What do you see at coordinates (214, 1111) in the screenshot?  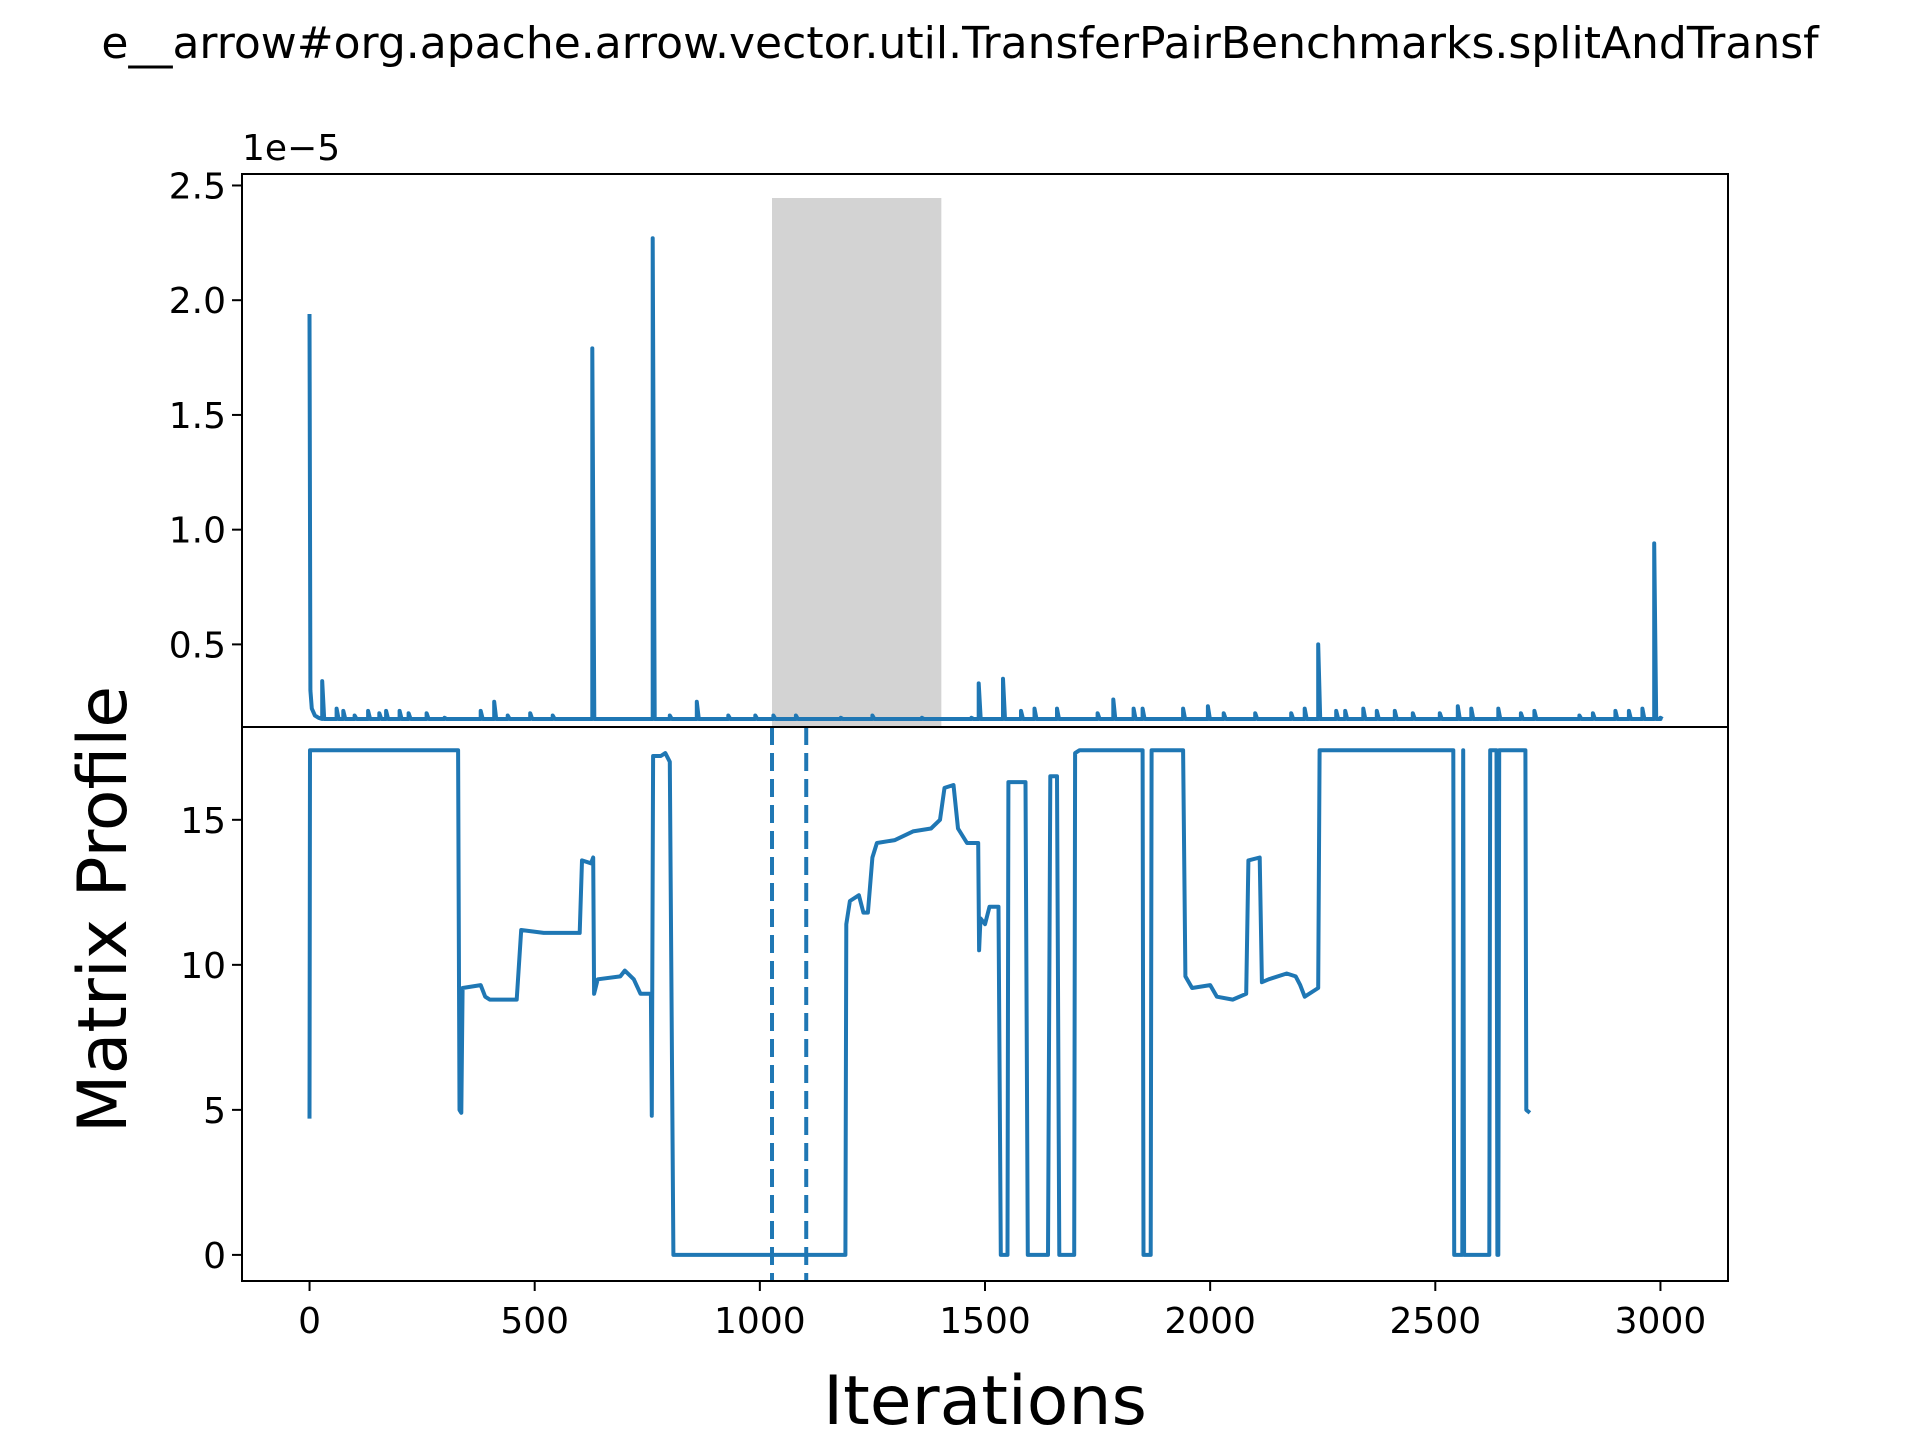 I see `bottom-y-tick-label: 5` at bounding box center [214, 1111].